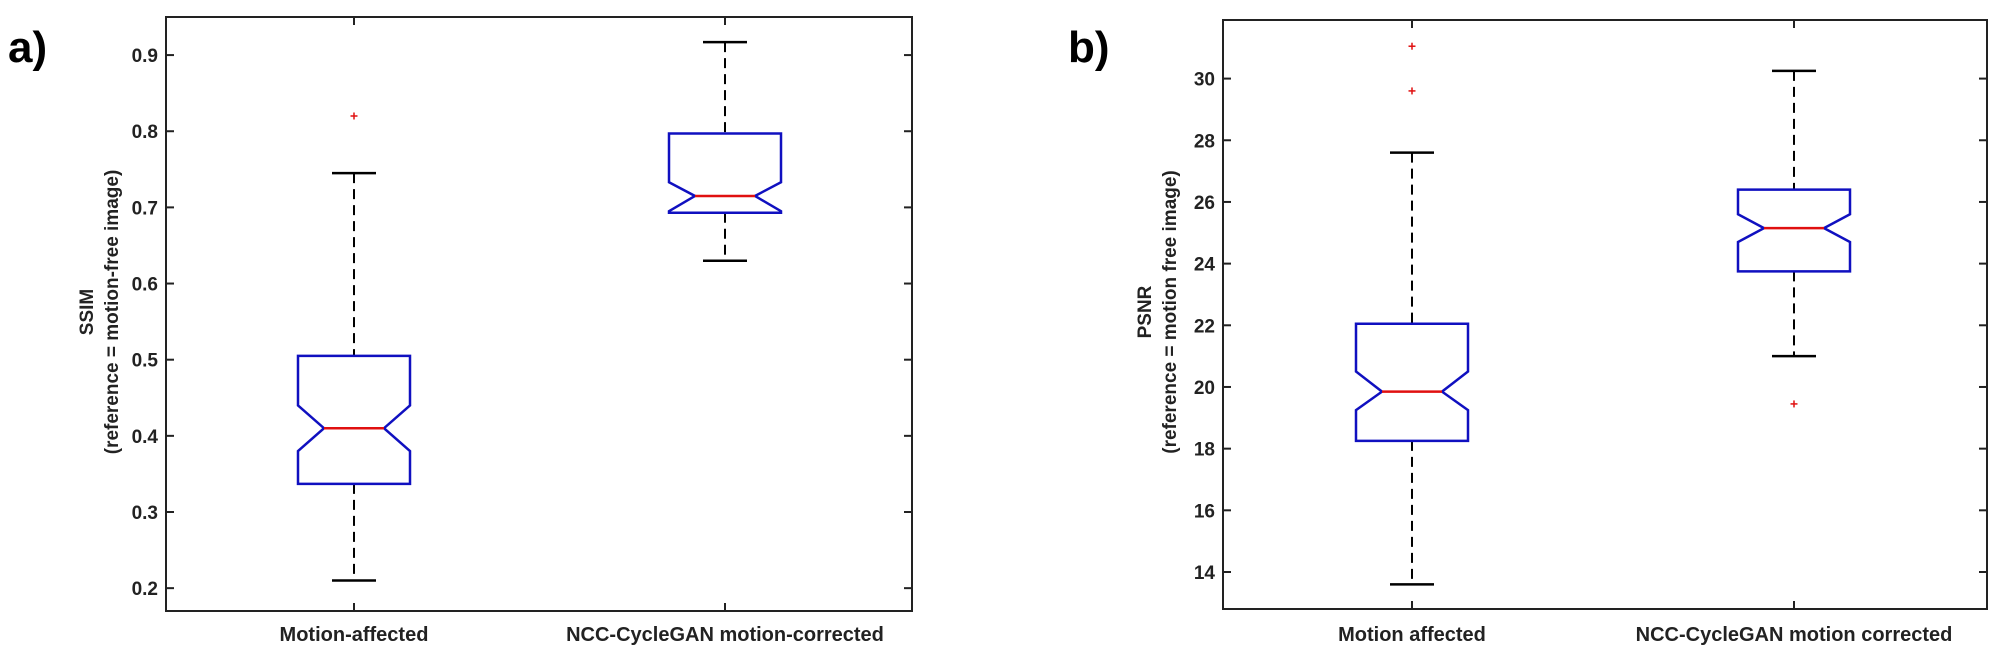 This screenshot has height=662, width=1999. I want to click on panel-b-ytick-label: 28, so click(1204, 141).